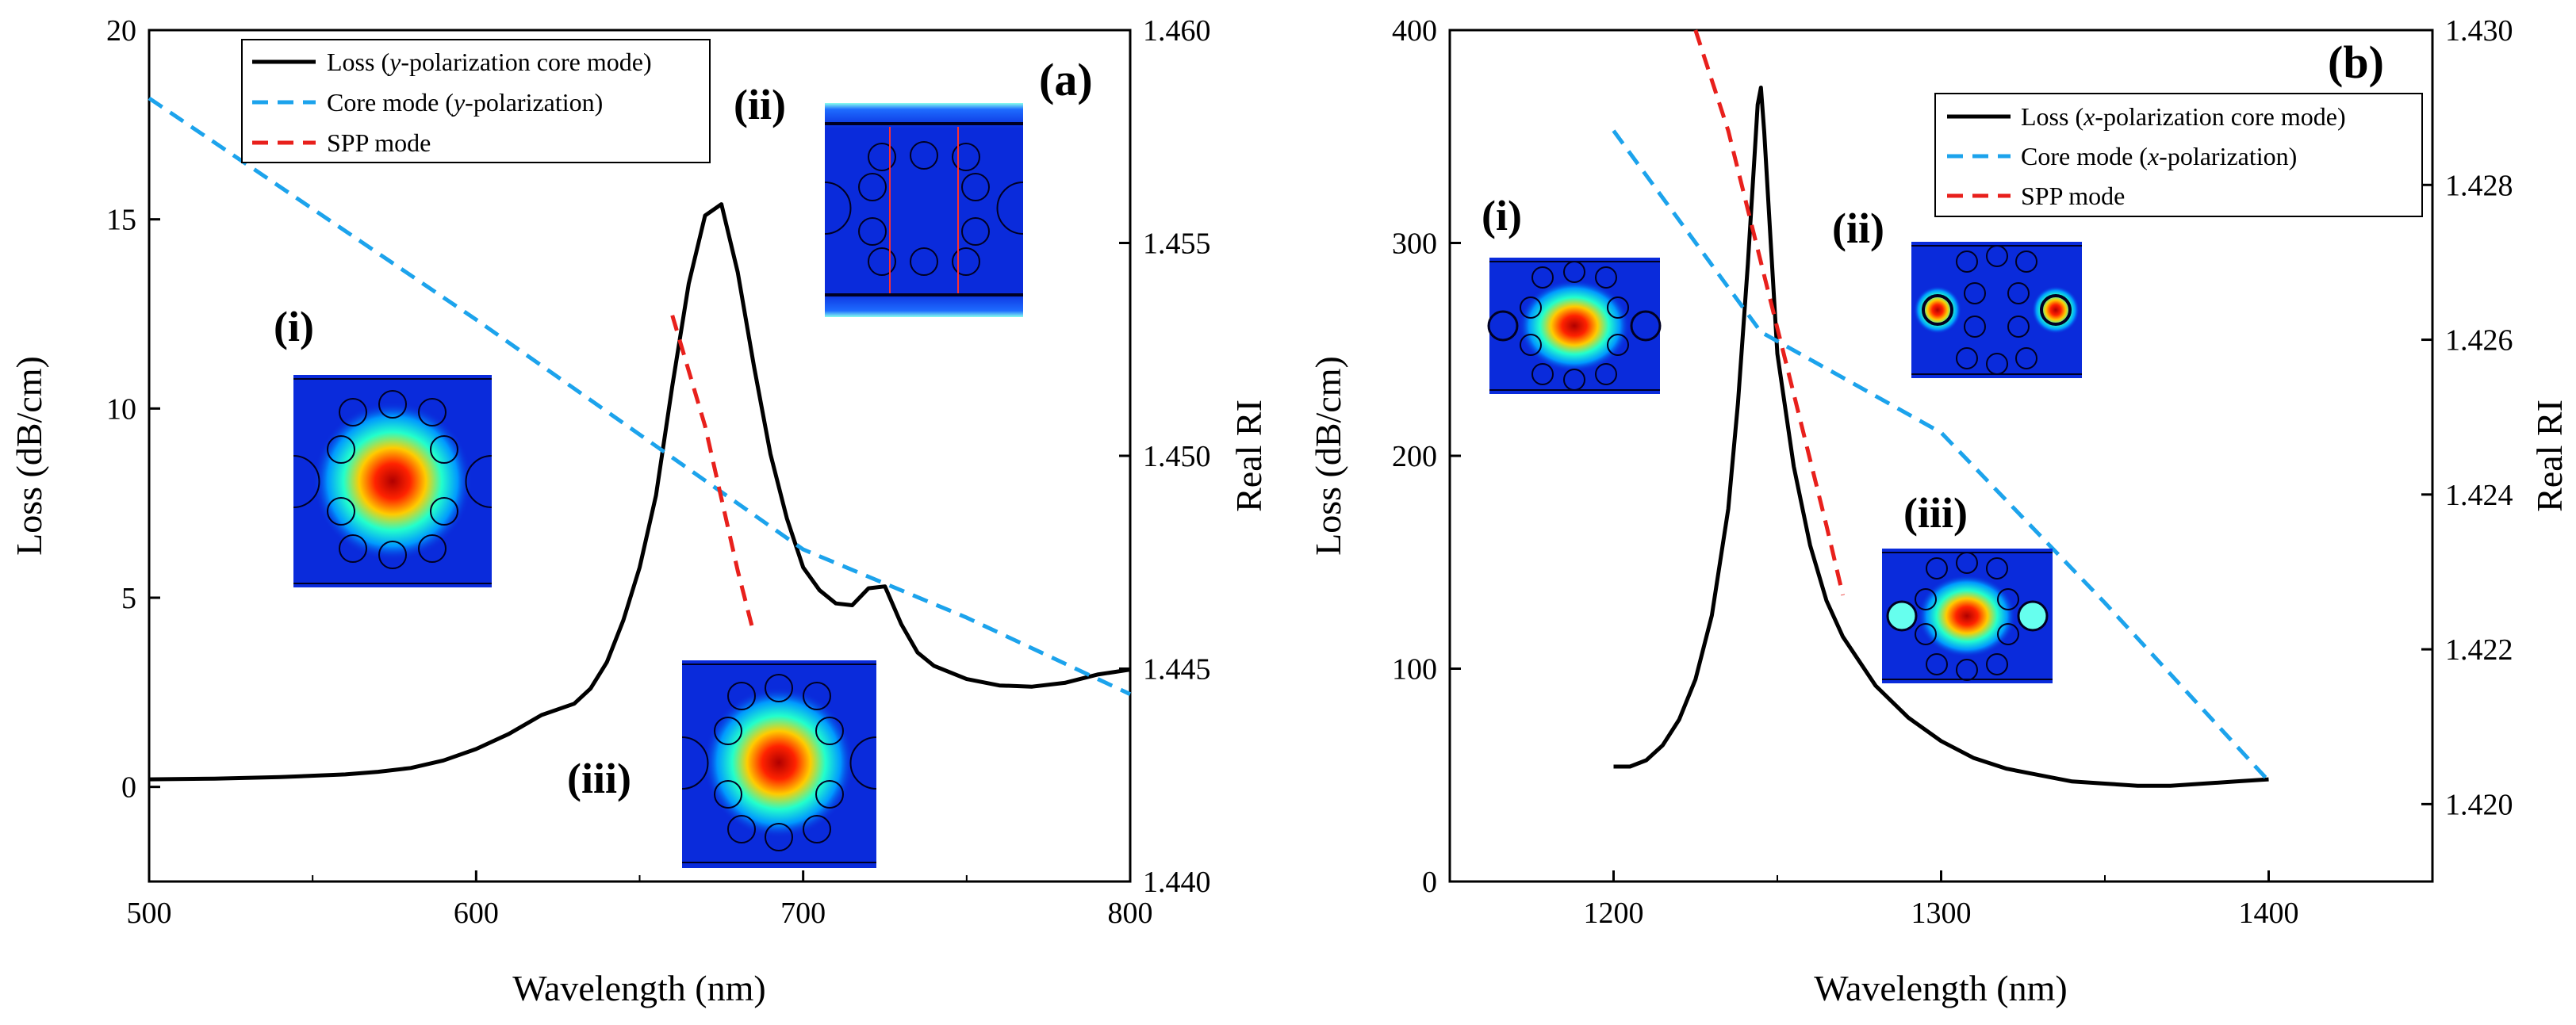 The width and height of the screenshot is (2576, 1025). Describe the element at coordinates (128, 598) in the screenshot. I see `y-tick-label: 5` at that location.